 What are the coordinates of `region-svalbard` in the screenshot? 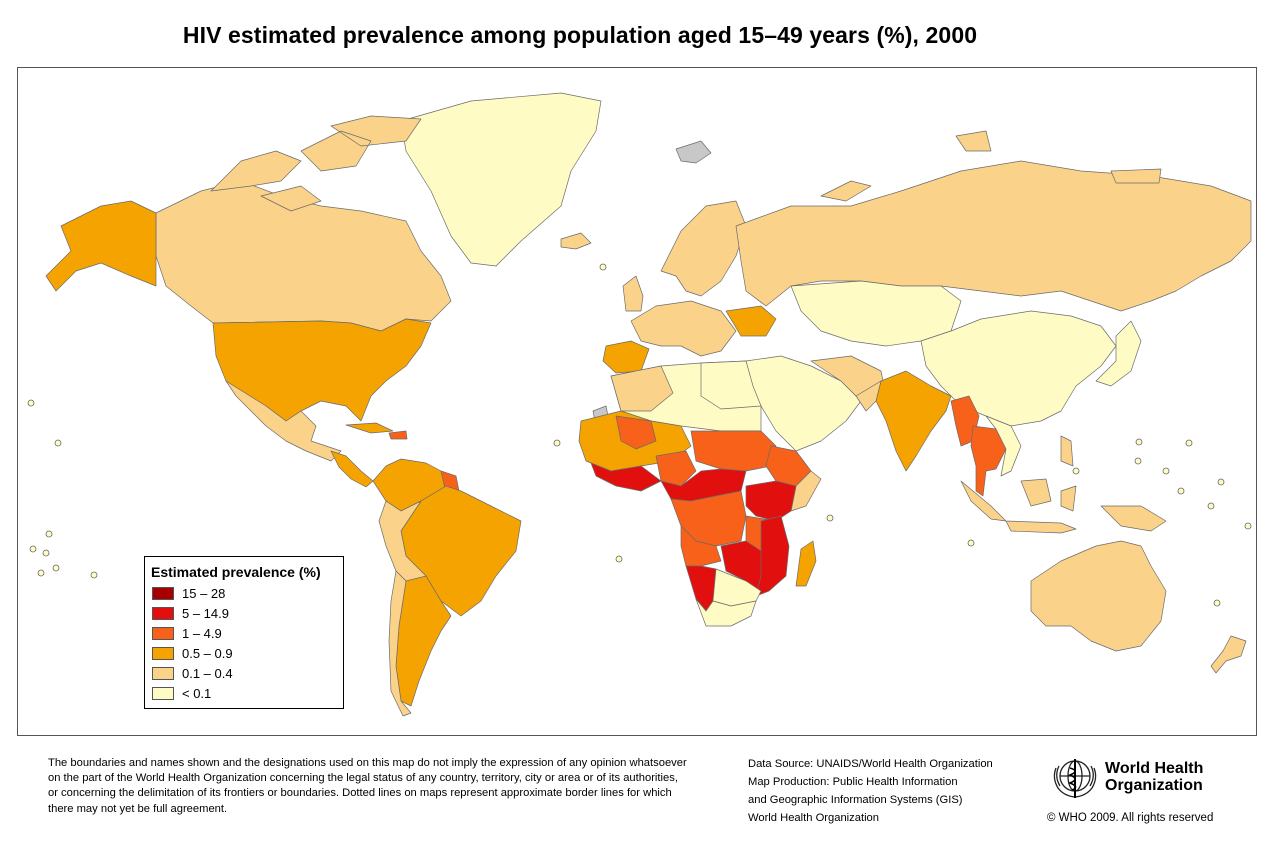 It's located at (693, 152).